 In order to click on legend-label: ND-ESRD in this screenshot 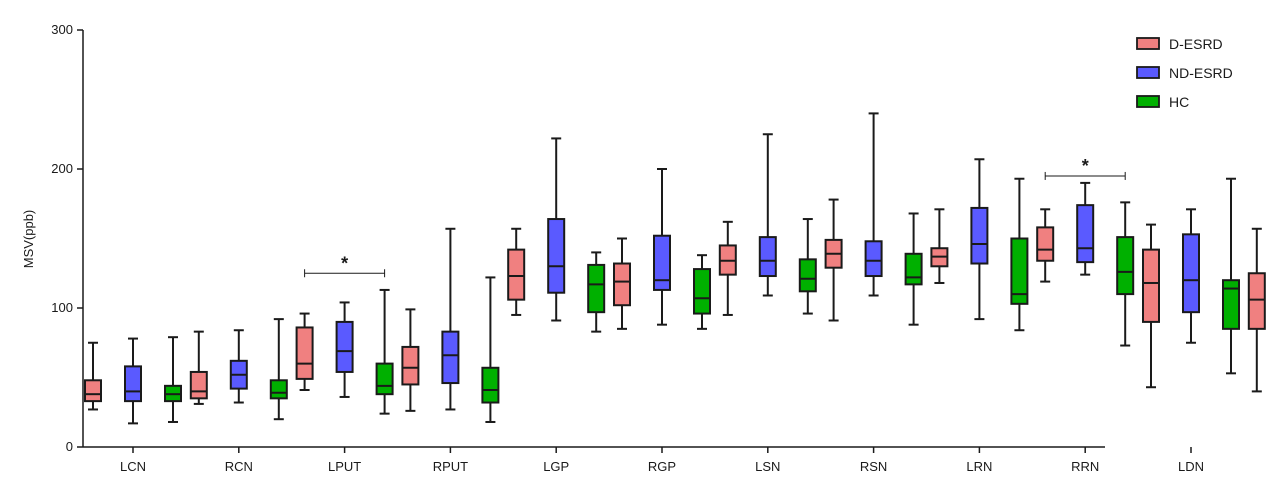, I will do `click(1201, 73)`.